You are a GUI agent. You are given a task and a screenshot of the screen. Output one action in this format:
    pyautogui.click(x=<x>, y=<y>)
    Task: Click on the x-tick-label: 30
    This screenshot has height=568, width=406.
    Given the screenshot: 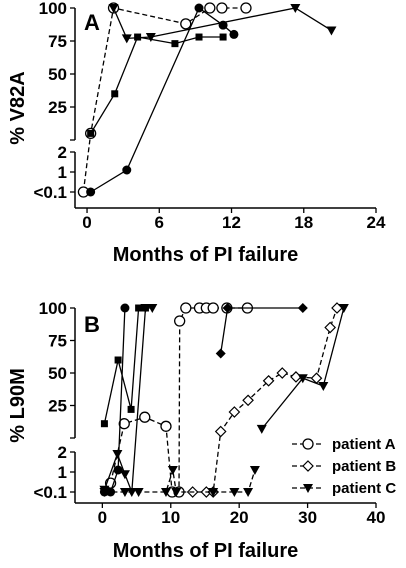 What is the action you would take?
    pyautogui.click(x=307, y=517)
    